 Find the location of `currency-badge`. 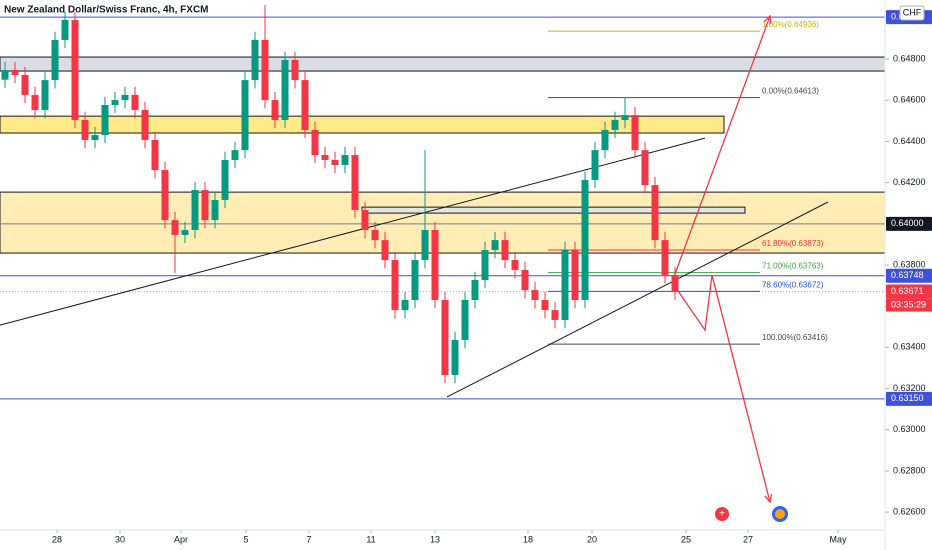

currency-badge is located at coordinates (912, 13).